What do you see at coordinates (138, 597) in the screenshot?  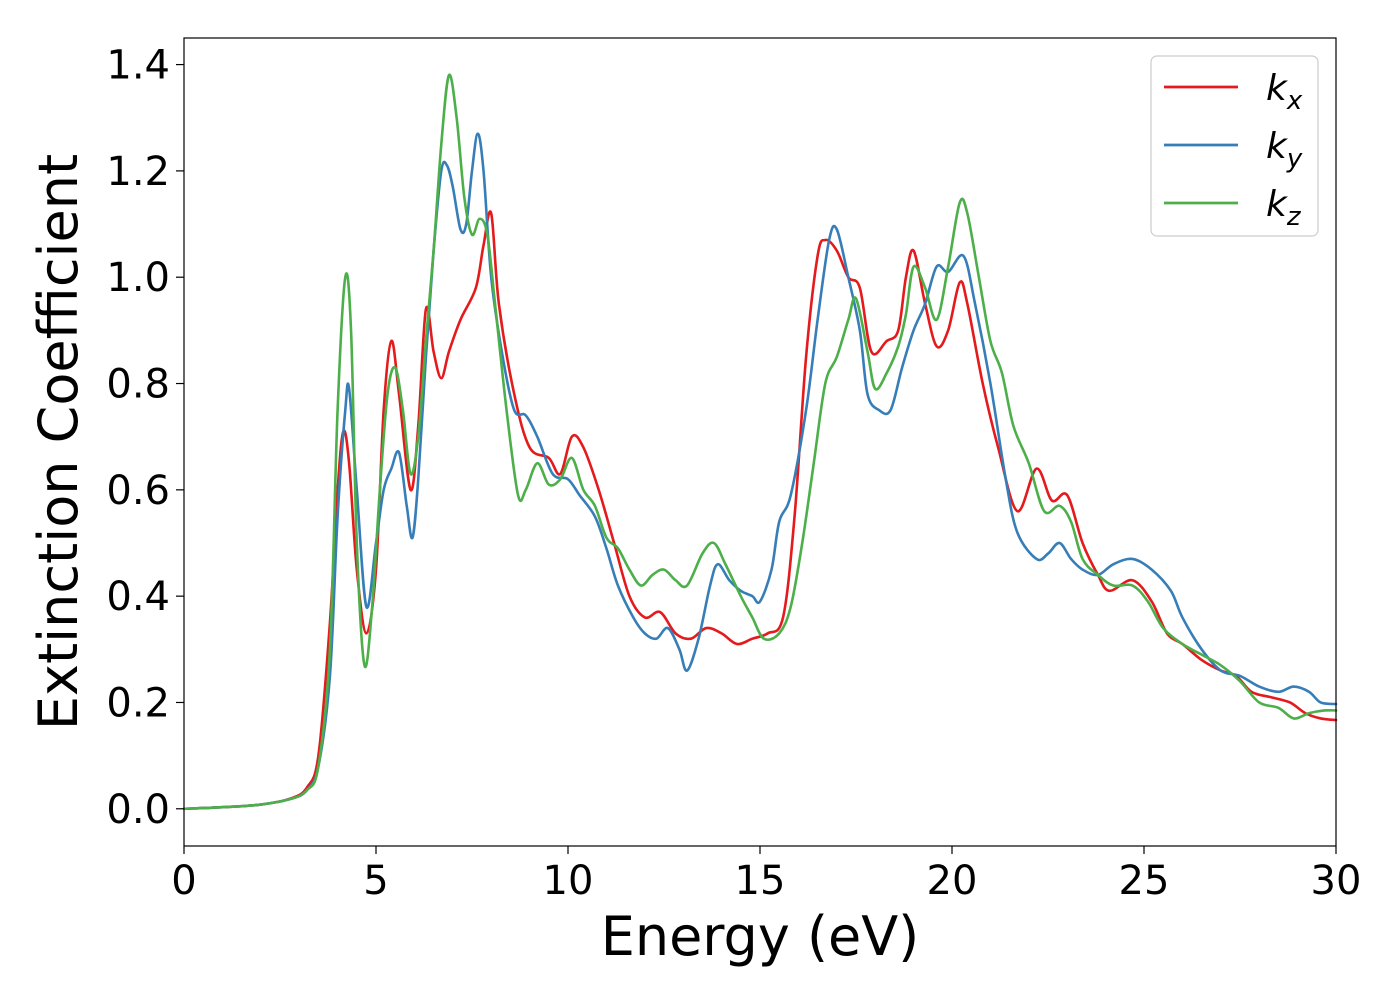 I see `y-tick-label: 0.4` at bounding box center [138, 597].